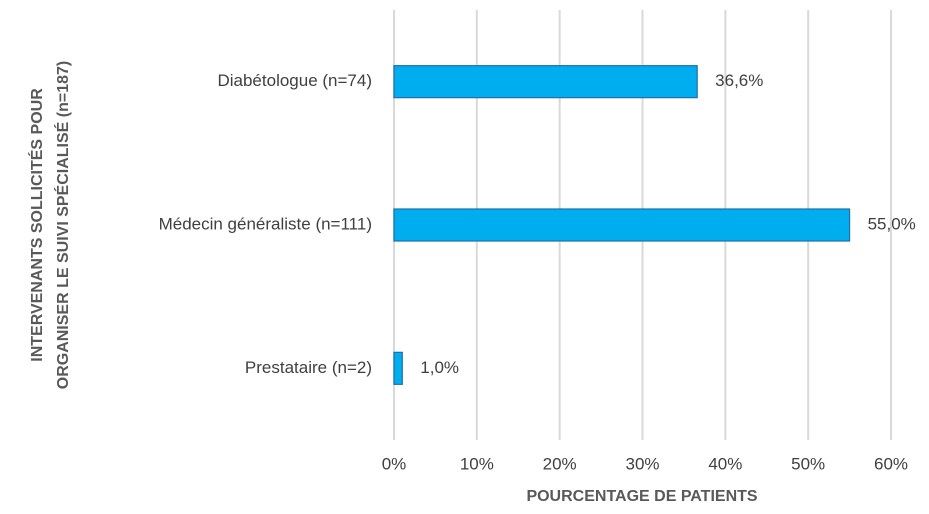 The image size is (929, 514). What do you see at coordinates (560, 463) in the screenshot?
I see `x-tick-label: 20%` at bounding box center [560, 463].